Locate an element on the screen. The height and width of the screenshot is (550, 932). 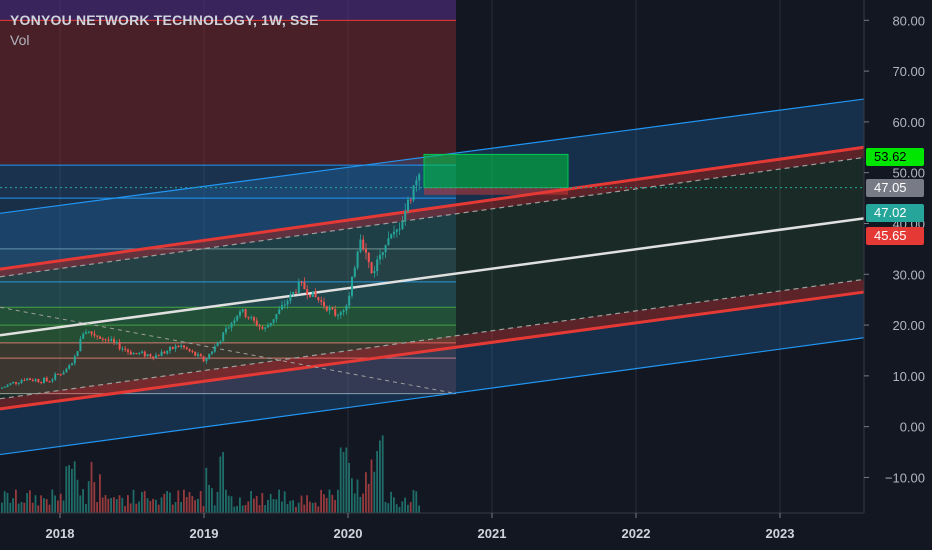
price-axis-label: 50.00 is located at coordinates (908, 173).